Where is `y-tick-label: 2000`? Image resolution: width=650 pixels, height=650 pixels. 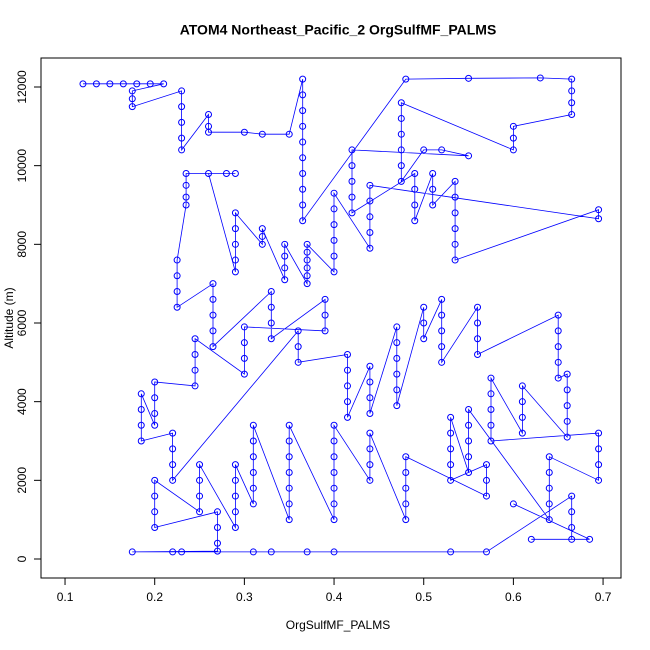
y-tick-label: 2000 is located at coordinates (22, 480).